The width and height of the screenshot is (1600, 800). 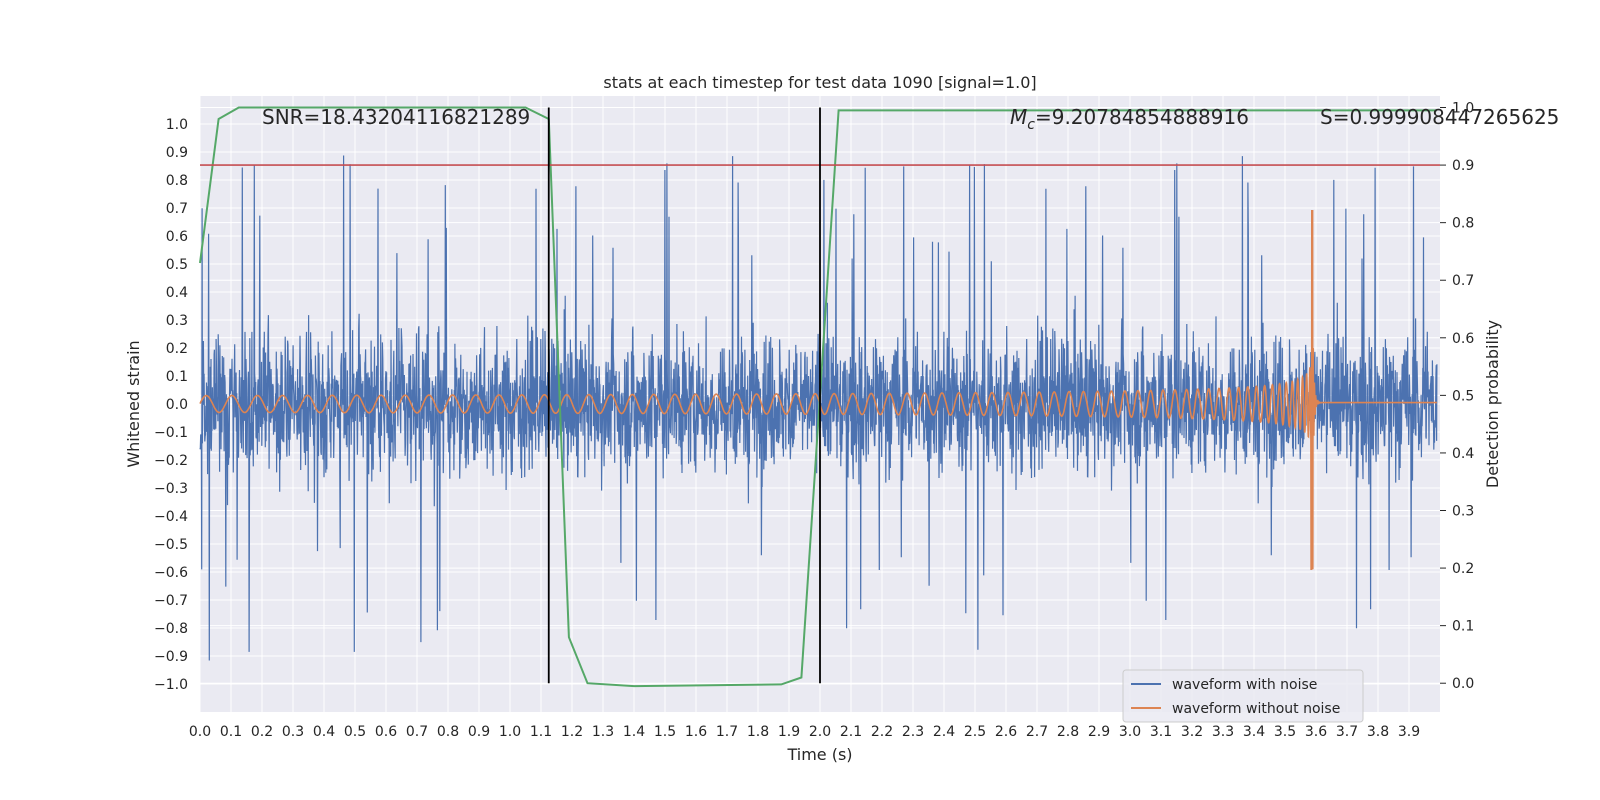 What do you see at coordinates (448, 732) in the screenshot?
I see `x-tick-label: 0.8` at bounding box center [448, 732].